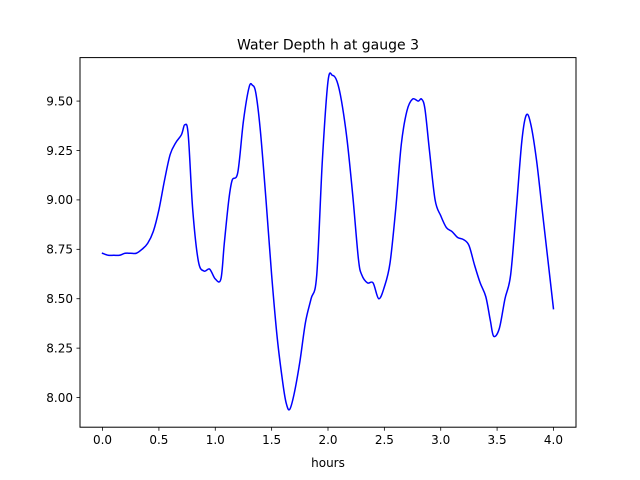  Describe the element at coordinates (215, 440) in the screenshot. I see `x-tick-label: 1.0` at that location.